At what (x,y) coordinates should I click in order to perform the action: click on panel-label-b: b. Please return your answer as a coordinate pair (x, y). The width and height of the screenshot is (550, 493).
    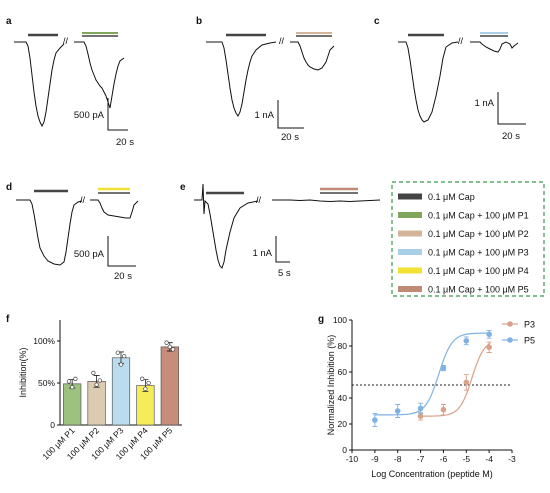
    Looking at the image, I should click on (199, 21).